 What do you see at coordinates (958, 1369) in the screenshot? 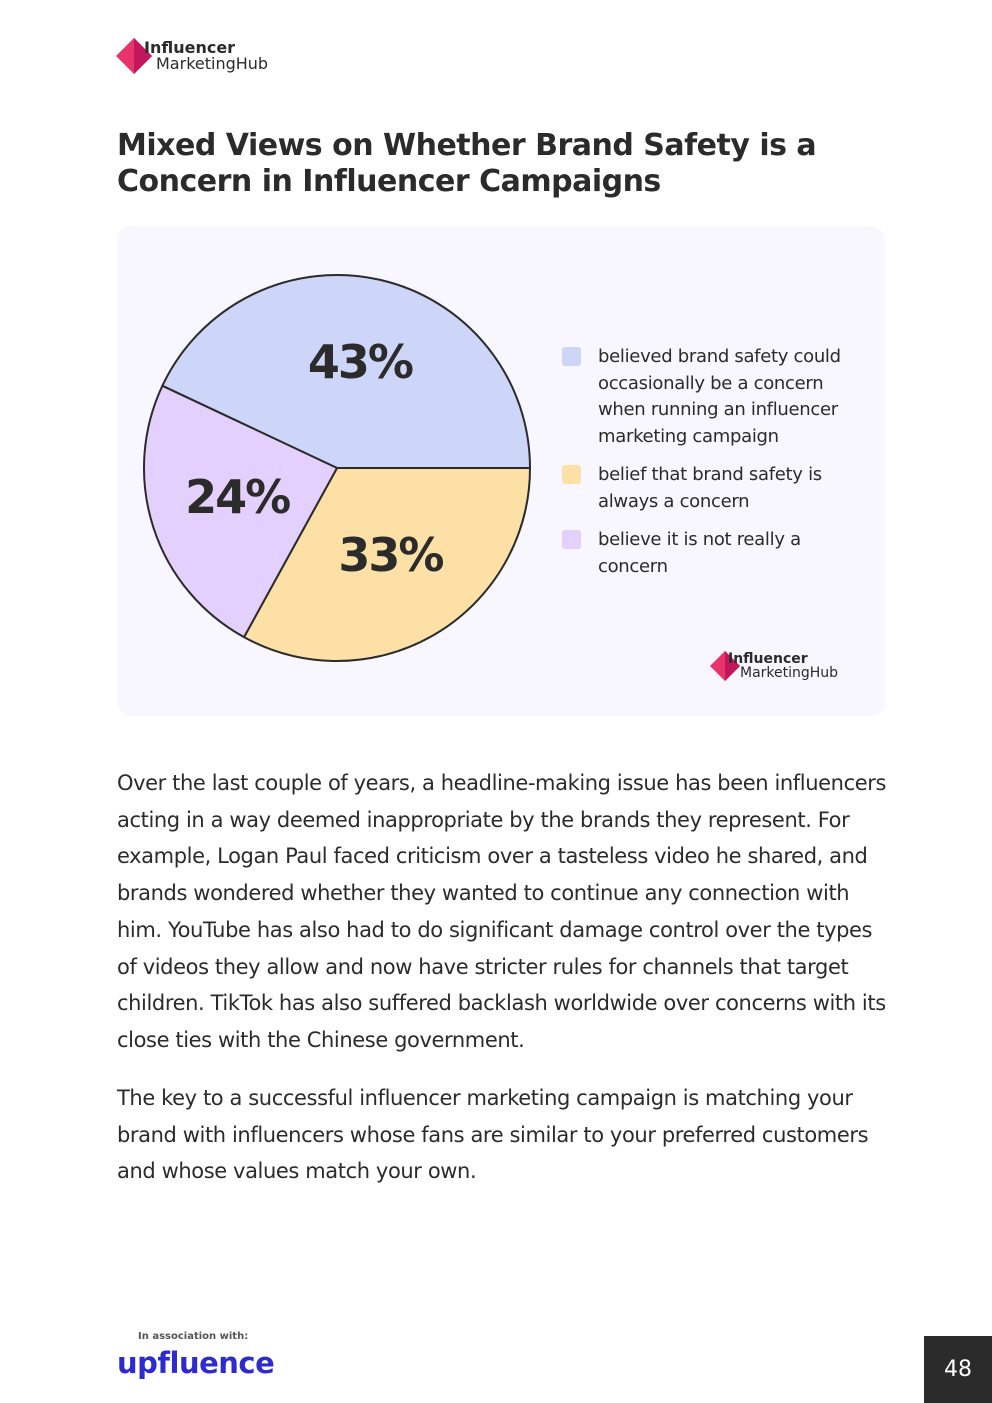
I see `page-number: 48` at bounding box center [958, 1369].